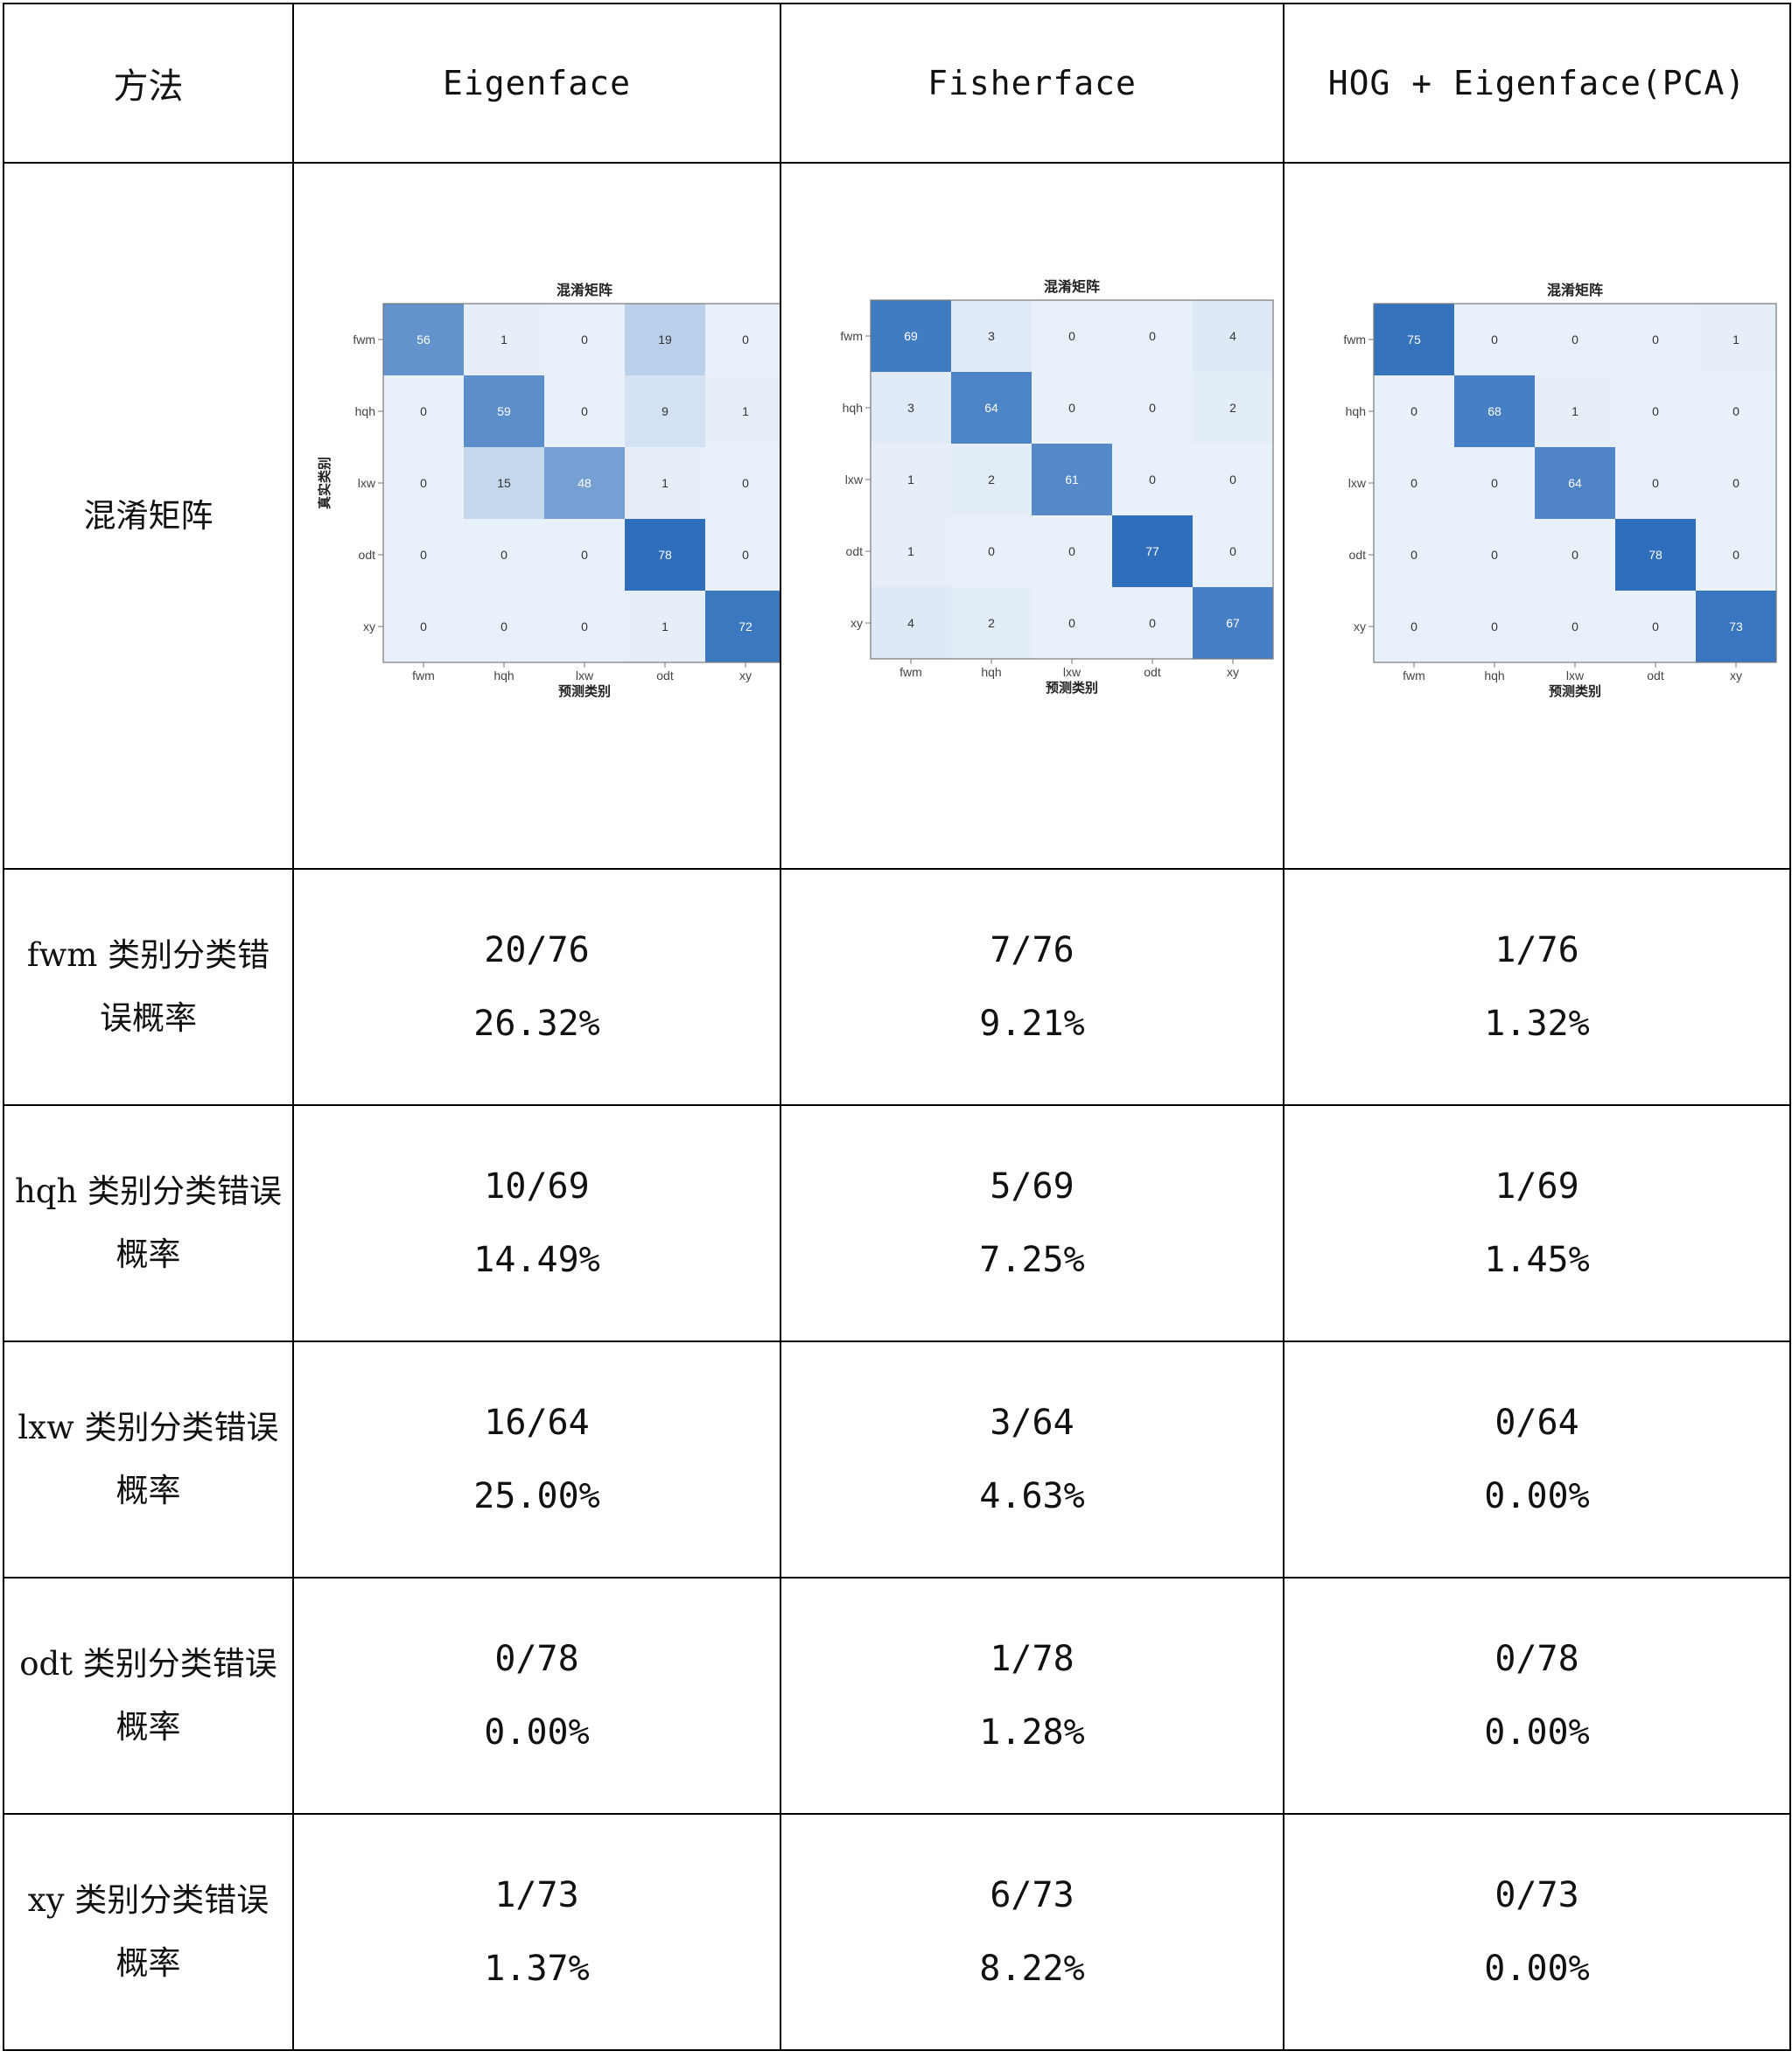 The height and width of the screenshot is (2065, 1792). What do you see at coordinates (1736, 627) in the screenshot?
I see `cell-value-label: 73` at bounding box center [1736, 627].